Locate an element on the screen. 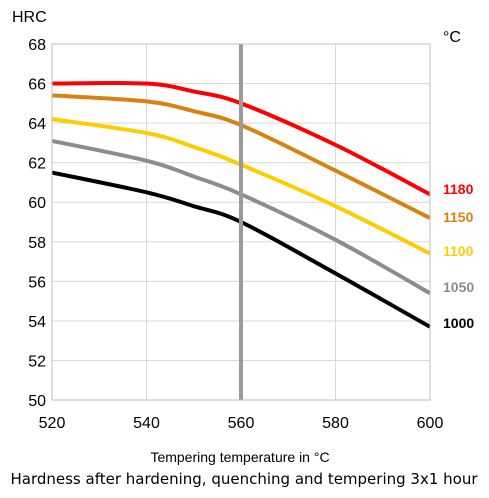 Image resolution: width=489 pixels, height=498 pixels. series-label-1180: 1180 is located at coordinates (458, 189).